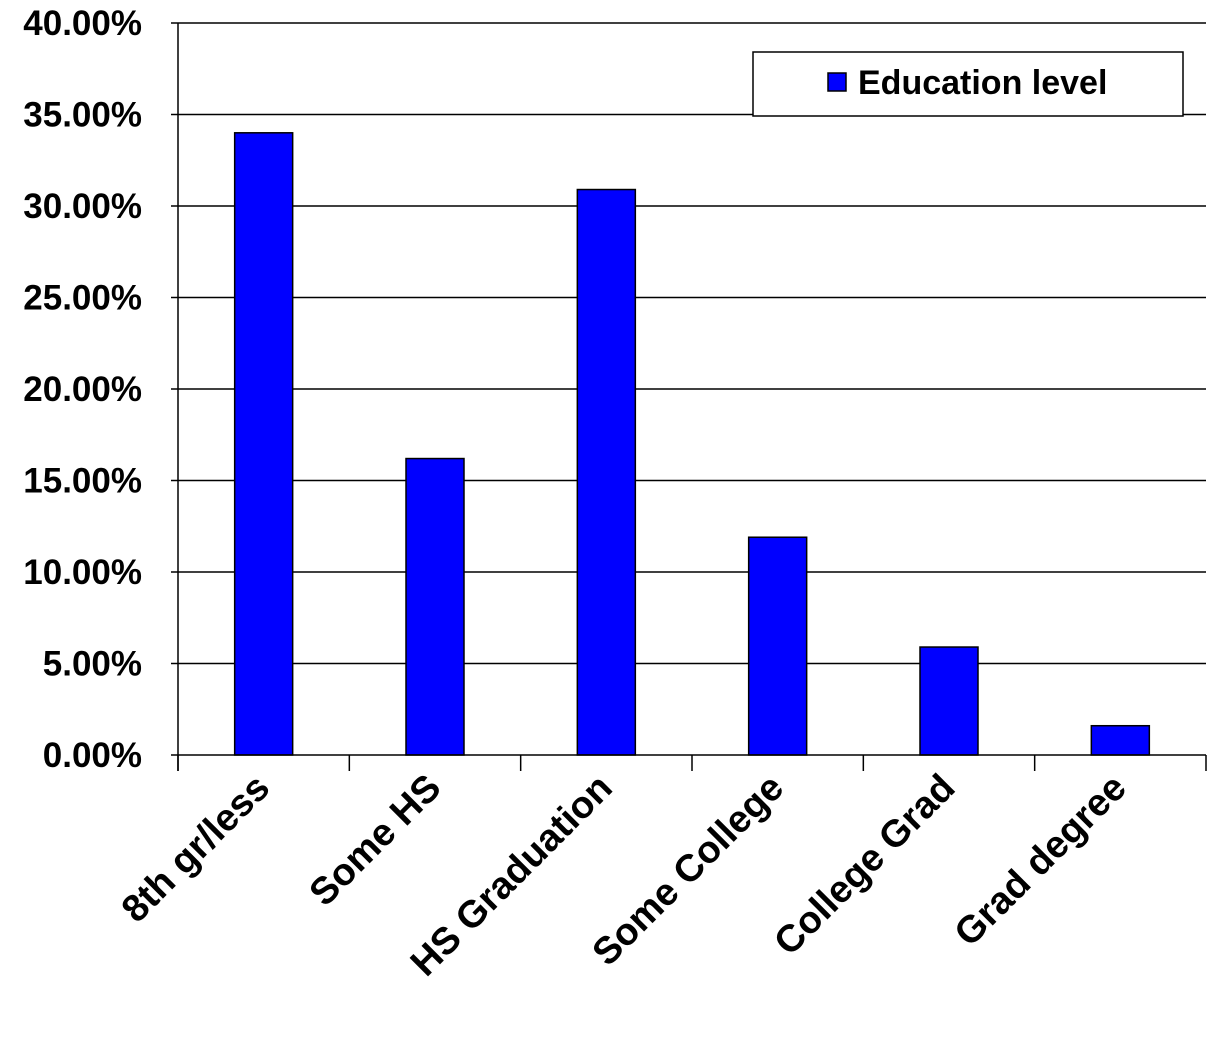 The width and height of the screenshot is (1217, 1053). I want to click on y-tick-label: 0.00%, so click(92, 755).